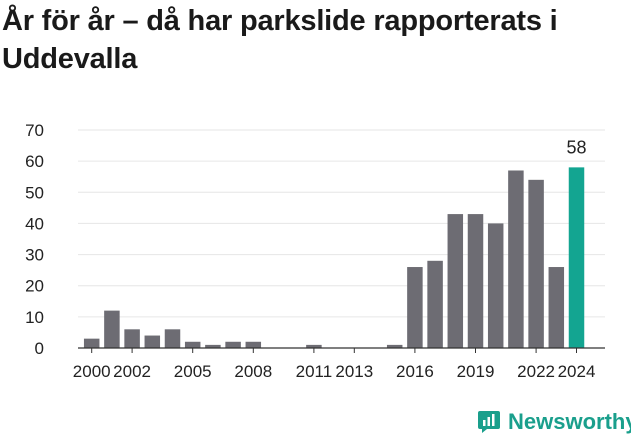 The width and height of the screenshot is (631, 439). What do you see at coordinates (415, 307) in the screenshot?
I see `bar-2016` at bounding box center [415, 307].